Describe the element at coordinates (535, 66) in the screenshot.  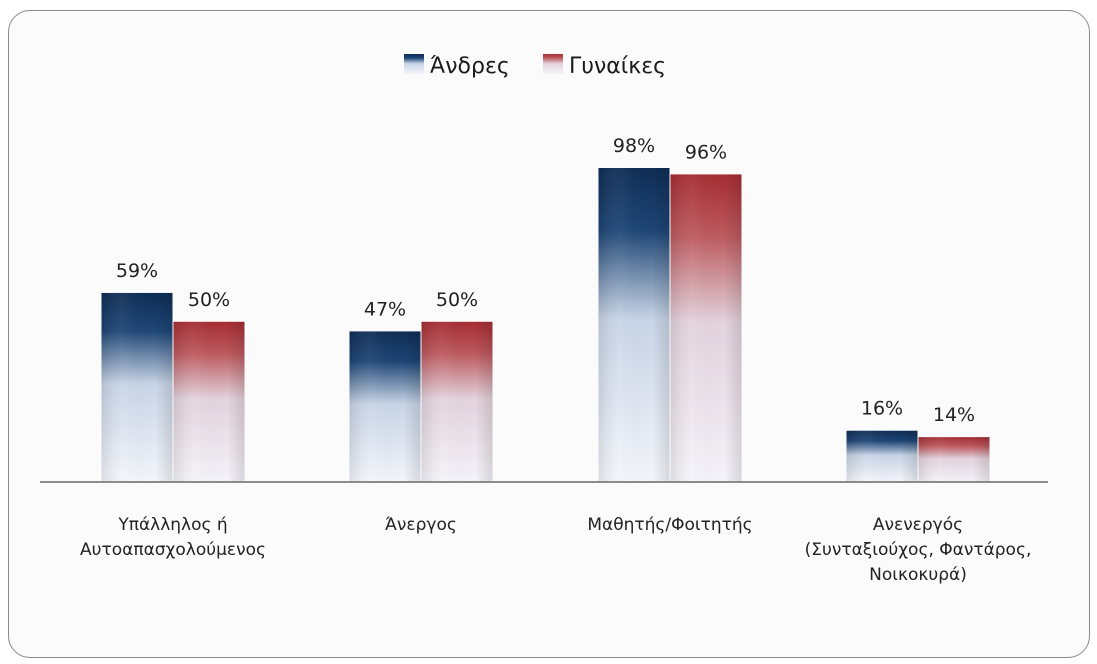
I see `legend: Άνδρες Γυναίκες` at that location.